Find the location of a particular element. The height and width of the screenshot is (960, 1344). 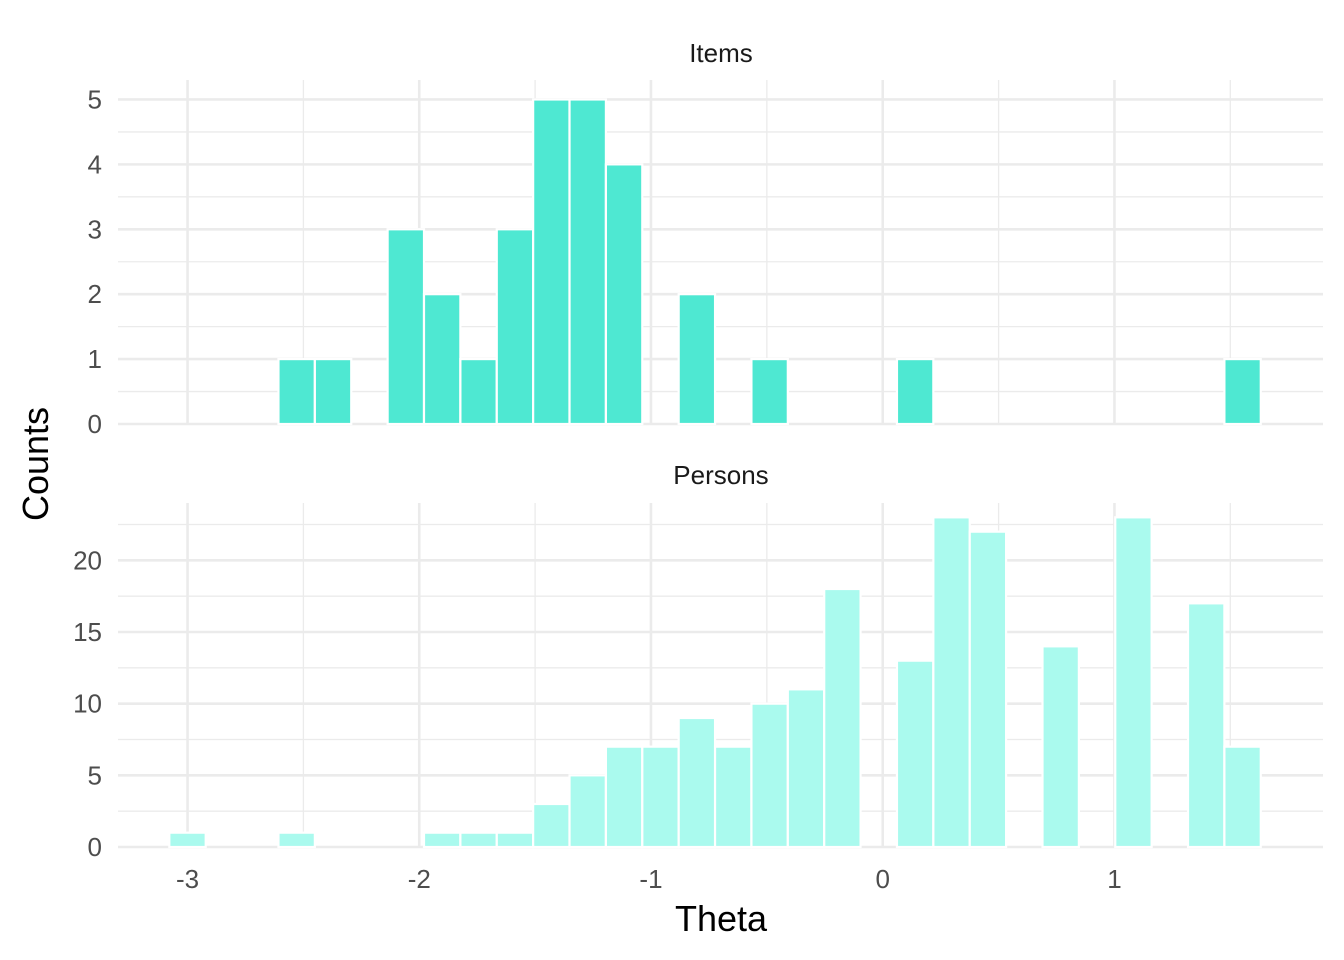

y-tick-label: 3 is located at coordinates (95, 229).